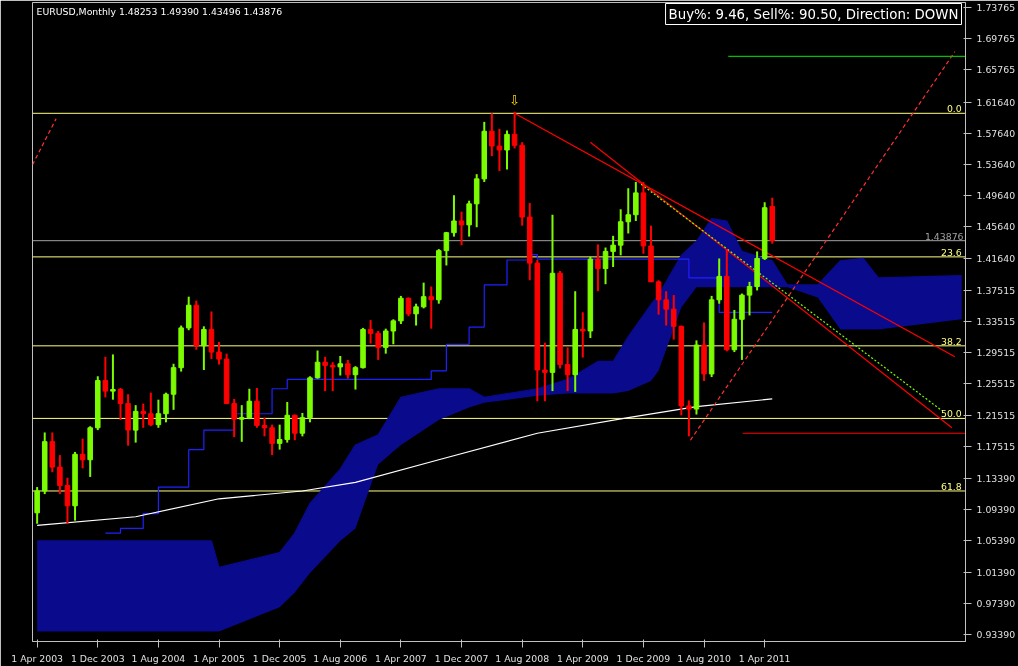 The height and width of the screenshot is (666, 1018). What do you see at coordinates (996, 479) in the screenshot?
I see `y-tick-label: 1.13390` at bounding box center [996, 479].